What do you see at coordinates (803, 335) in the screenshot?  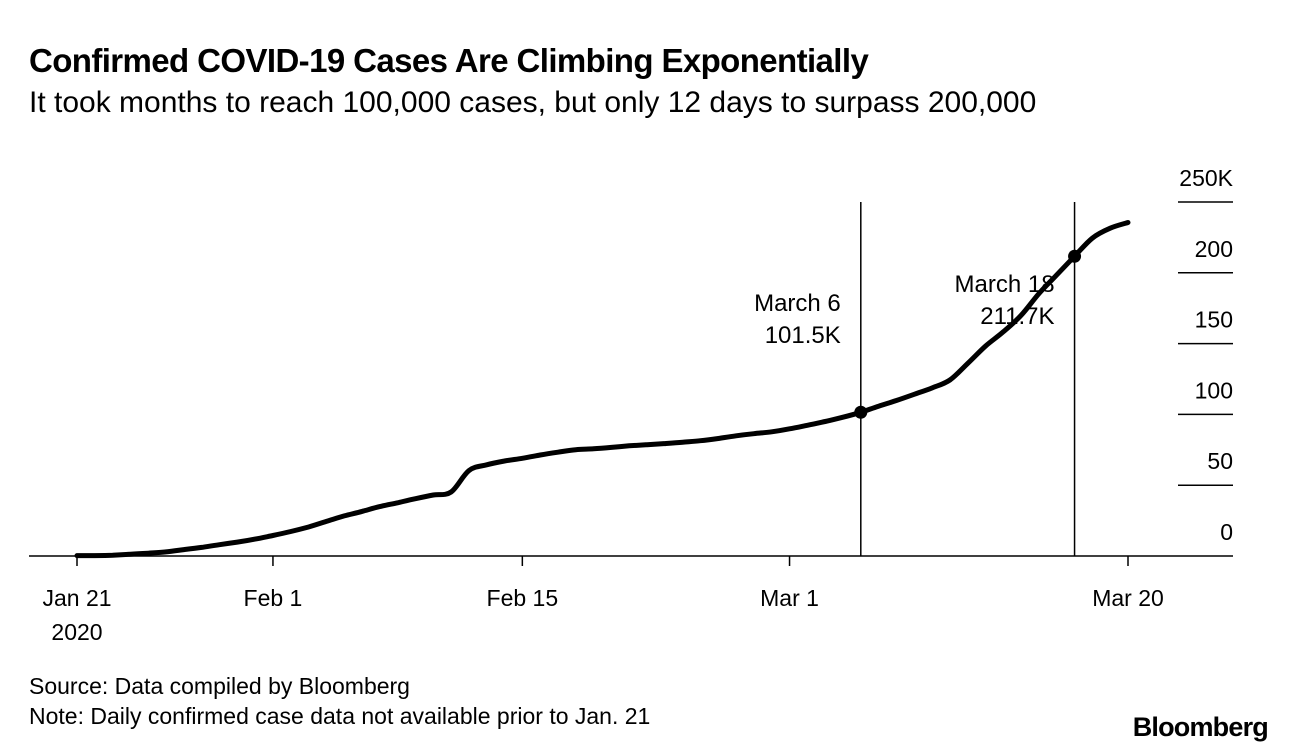 I see `annotation-value-label: 101.5K` at bounding box center [803, 335].